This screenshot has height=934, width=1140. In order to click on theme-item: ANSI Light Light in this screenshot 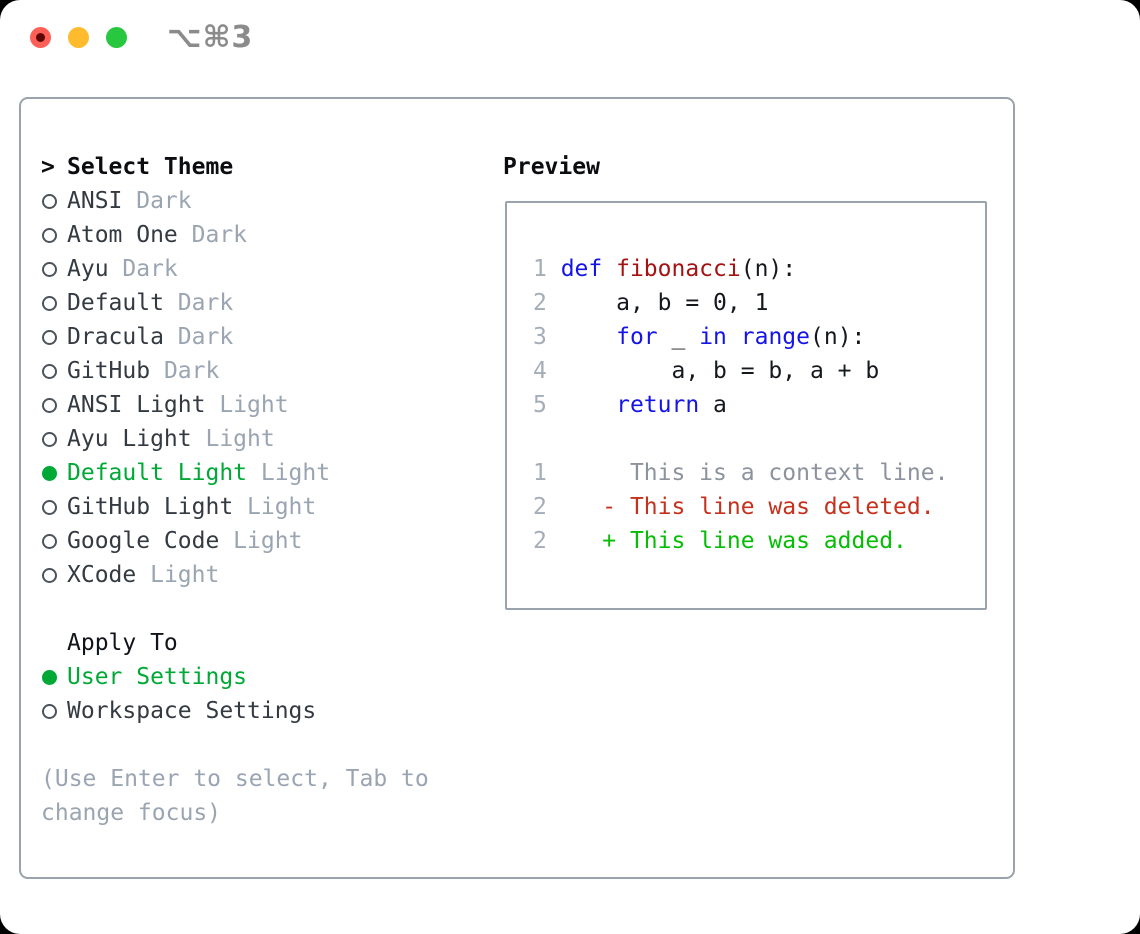, I will do `click(263, 405)`.